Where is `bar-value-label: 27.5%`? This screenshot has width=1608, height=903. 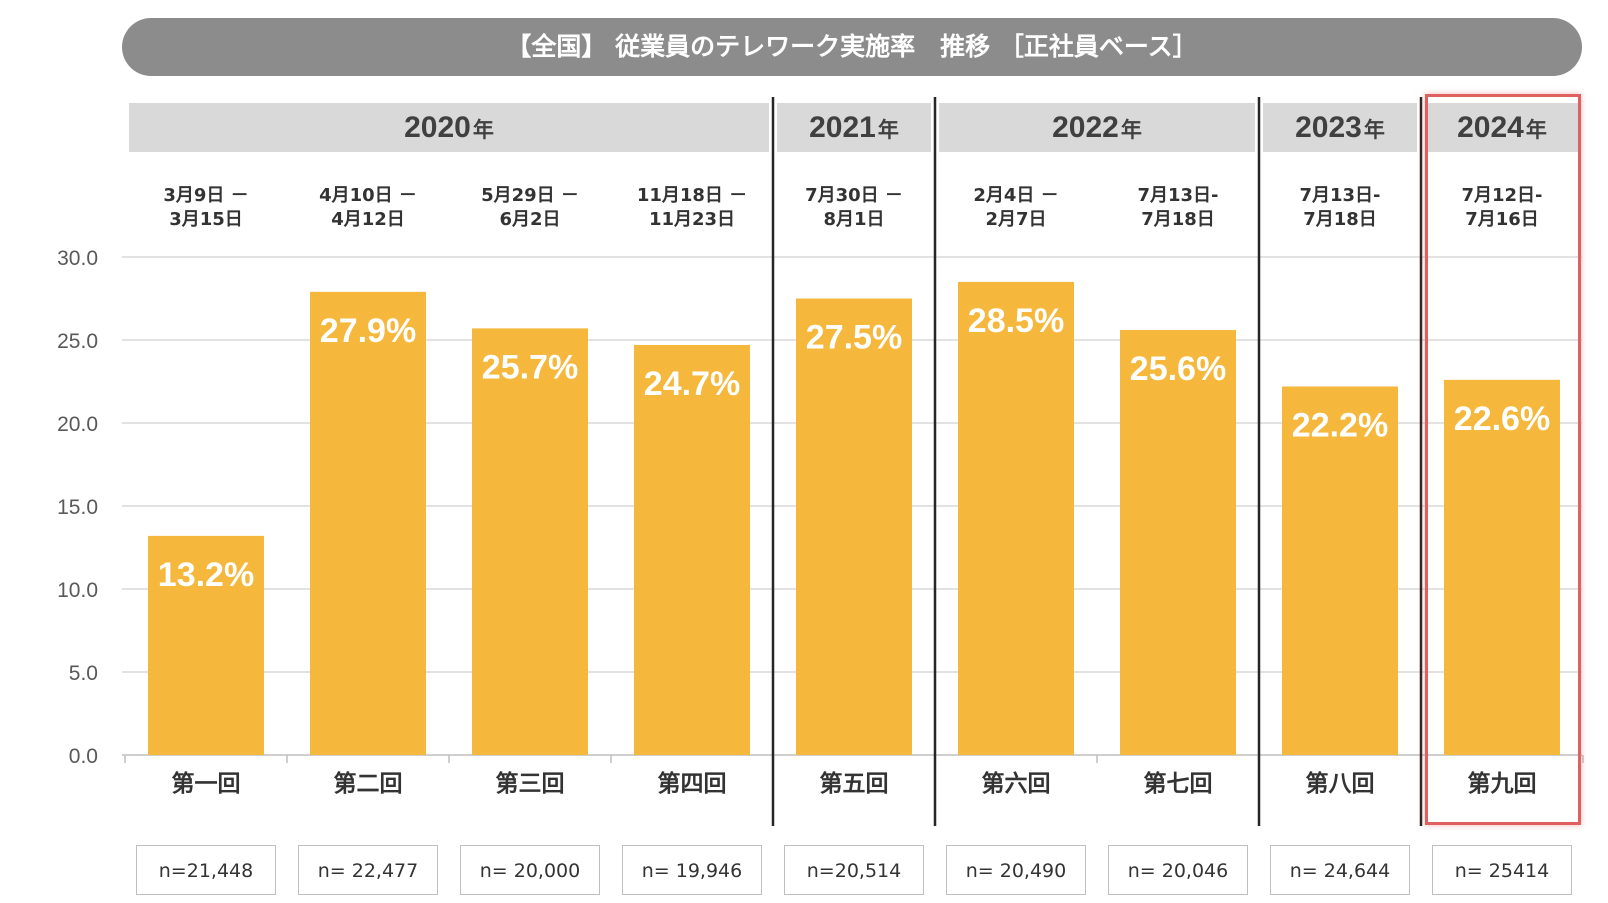
bar-value-label: 27.5% is located at coordinates (854, 338).